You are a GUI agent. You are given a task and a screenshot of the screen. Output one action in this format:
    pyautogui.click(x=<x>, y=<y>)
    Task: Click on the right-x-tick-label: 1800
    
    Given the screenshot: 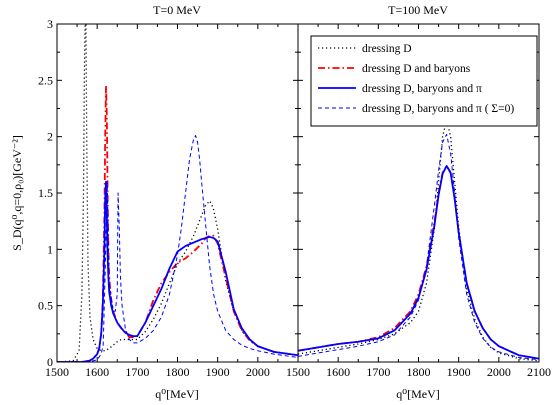 What is the action you would take?
    pyautogui.click(x=419, y=372)
    